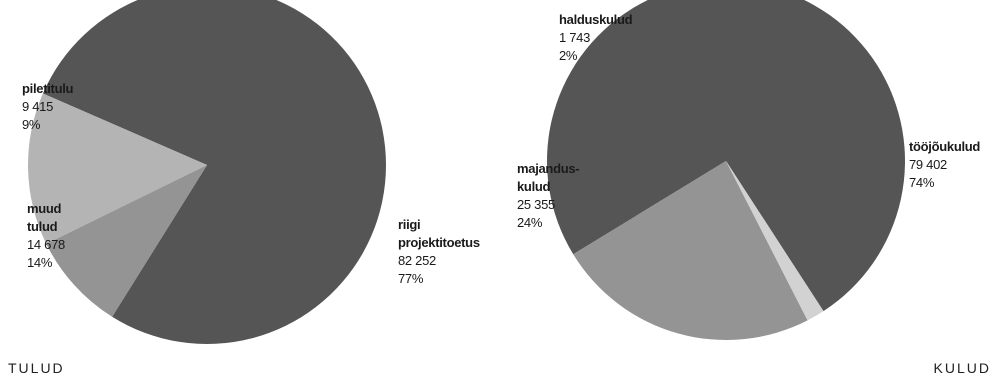  Describe the element at coordinates (928, 164) in the screenshot. I see `slice-value: 79 402` at that location.